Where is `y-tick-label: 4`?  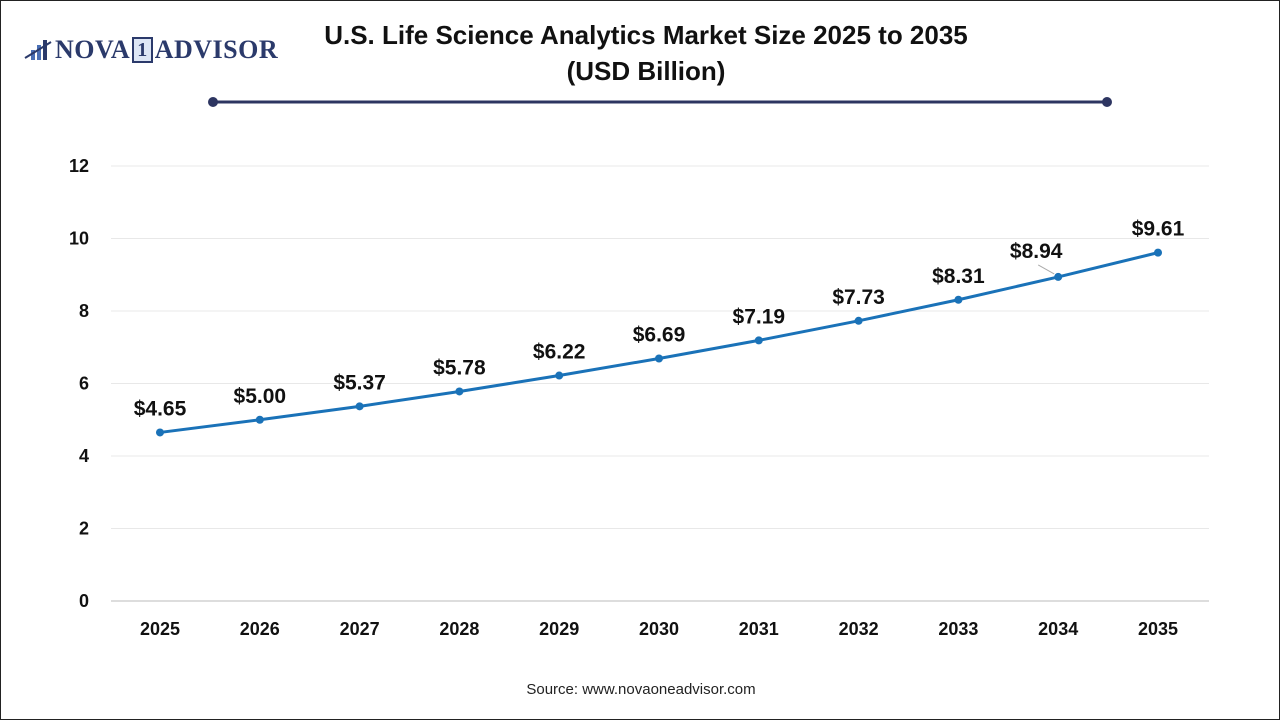
y-tick-label: 4 is located at coordinates (84, 456).